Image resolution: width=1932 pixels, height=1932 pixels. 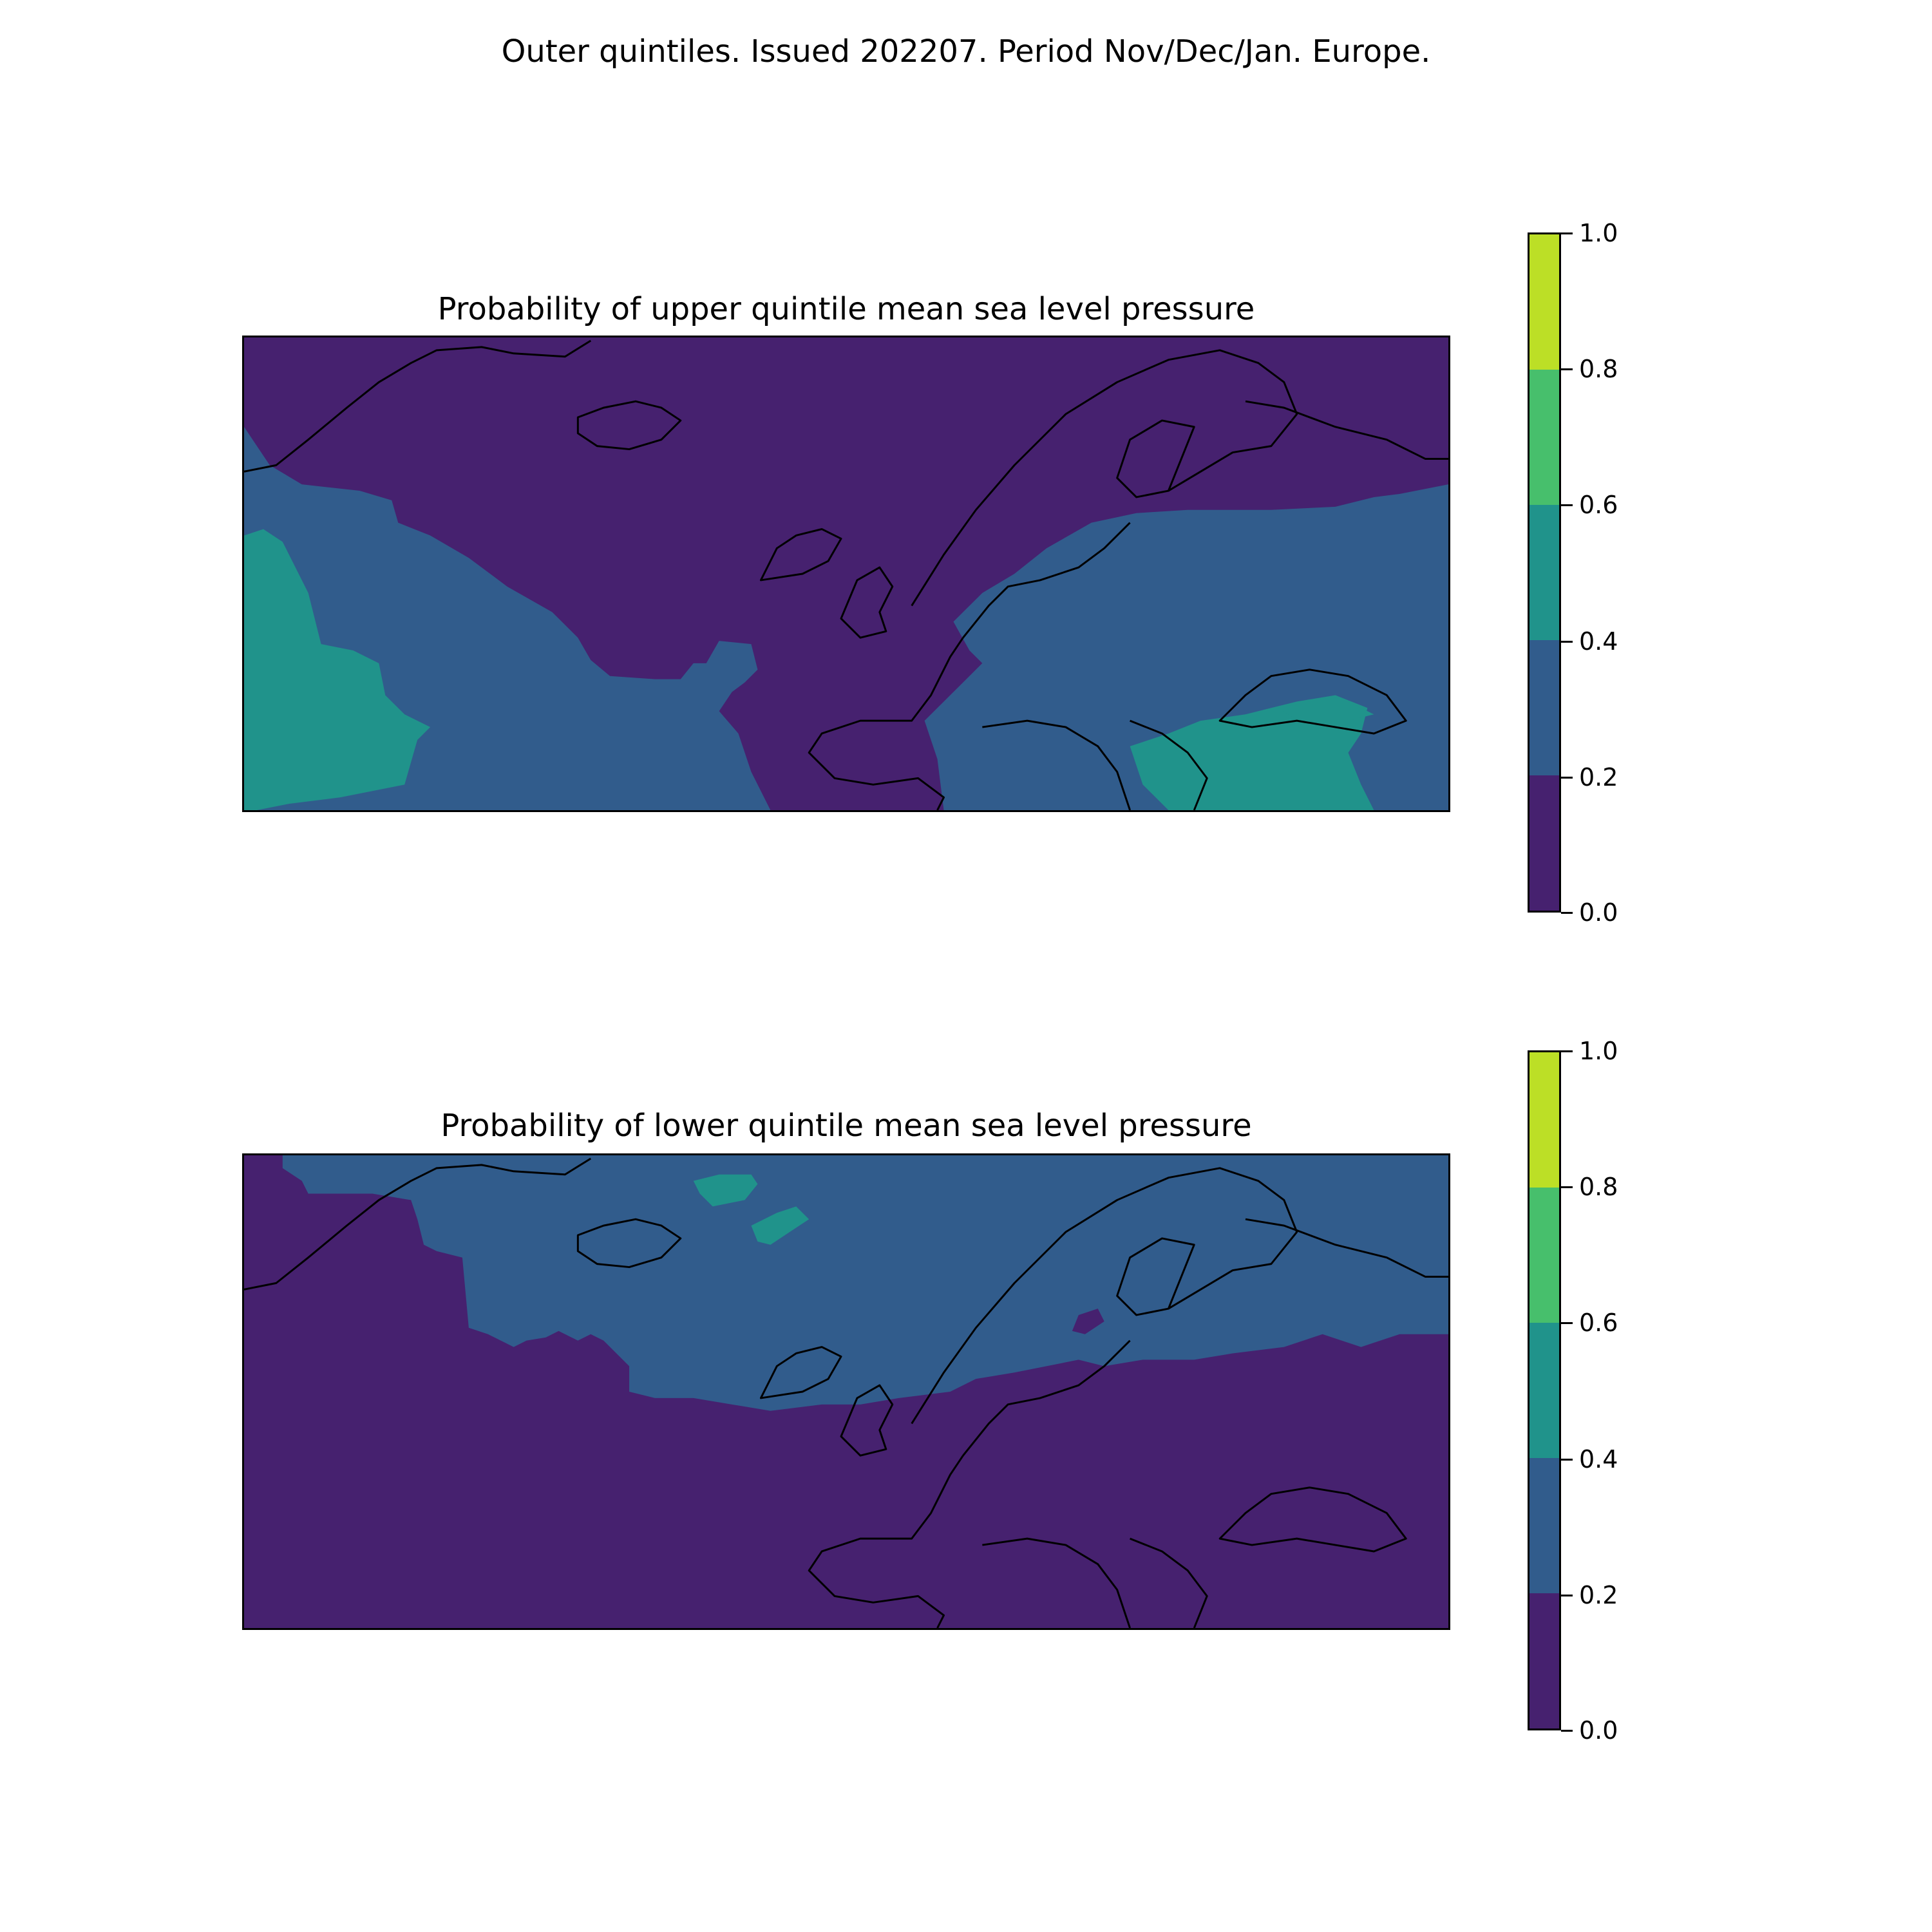 What do you see at coordinates (1545, 843) in the screenshot?
I see `upper-colorbar-bin-0.0-0.2` at bounding box center [1545, 843].